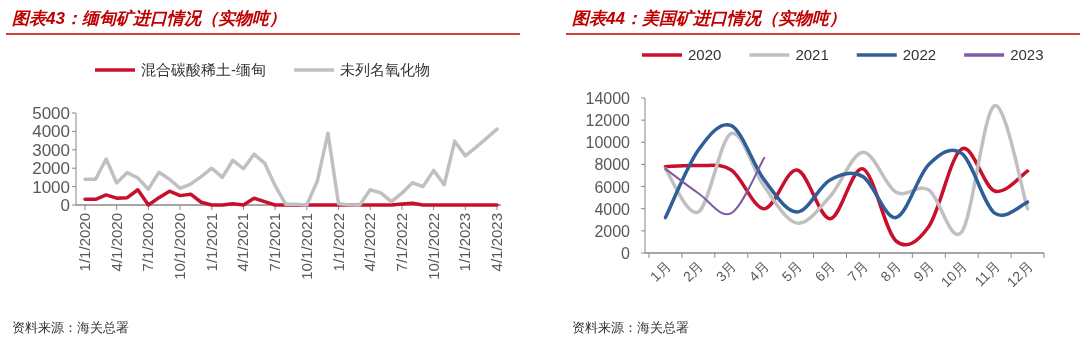  What do you see at coordinates (401, 242) in the screenshot?
I see `x-tick-label: 7/1/2022` at bounding box center [401, 242].